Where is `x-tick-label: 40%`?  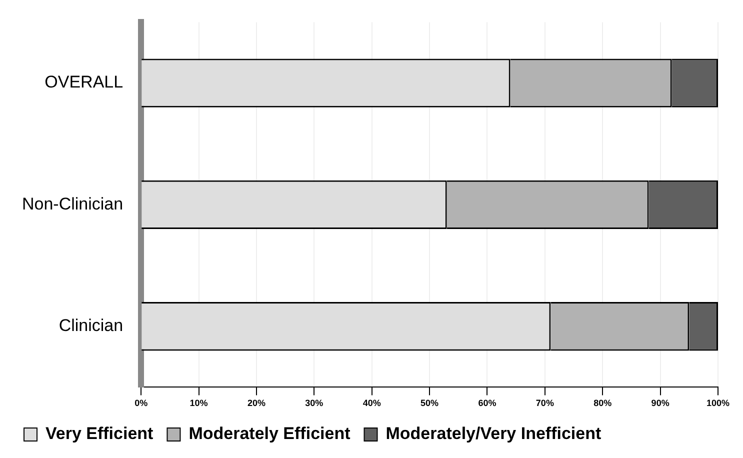
x-tick-label: 40% is located at coordinates (371, 403).